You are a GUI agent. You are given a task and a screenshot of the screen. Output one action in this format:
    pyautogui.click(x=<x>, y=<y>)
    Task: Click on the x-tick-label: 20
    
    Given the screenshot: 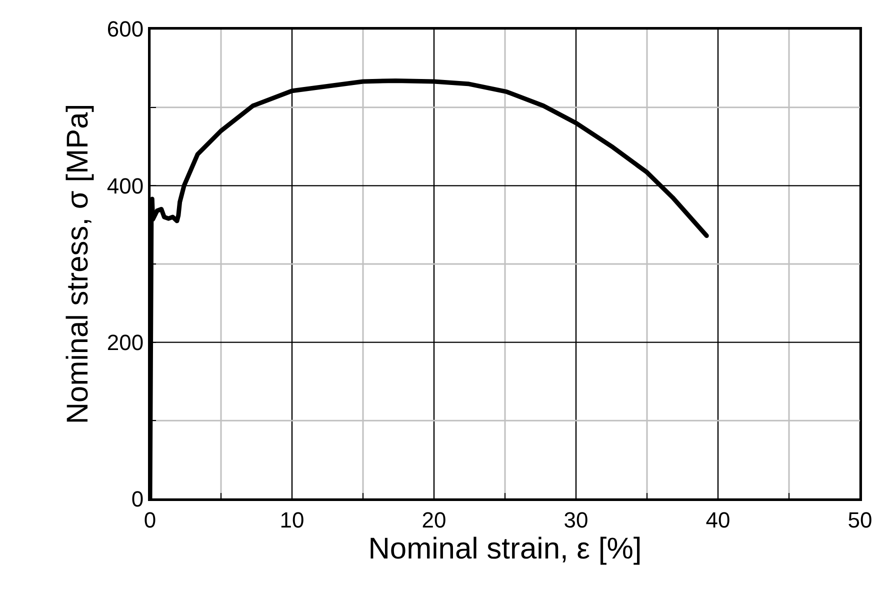 What is the action you would take?
    pyautogui.click(x=434, y=519)
    